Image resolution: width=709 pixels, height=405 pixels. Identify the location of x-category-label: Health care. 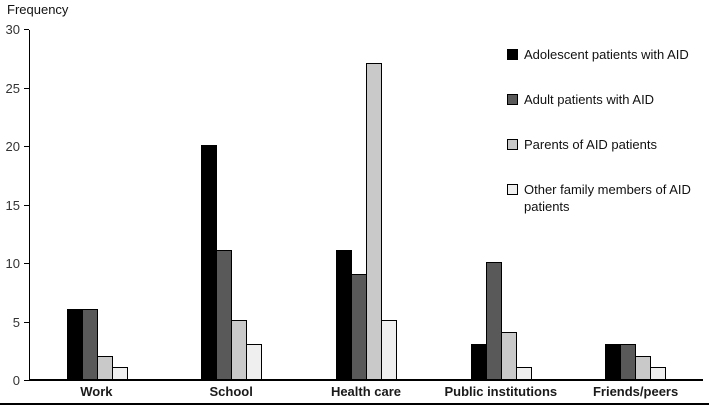
(366, 391).